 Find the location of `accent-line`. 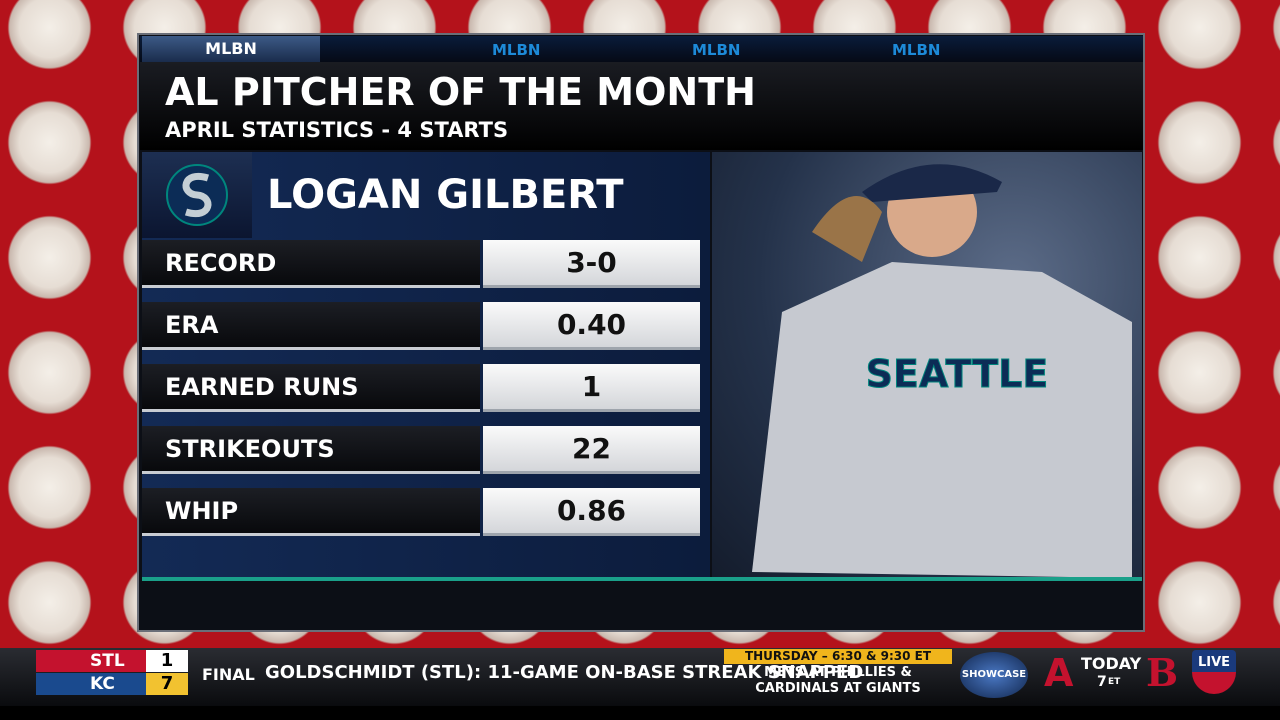

accent-line is located at coordinates (642, 579).